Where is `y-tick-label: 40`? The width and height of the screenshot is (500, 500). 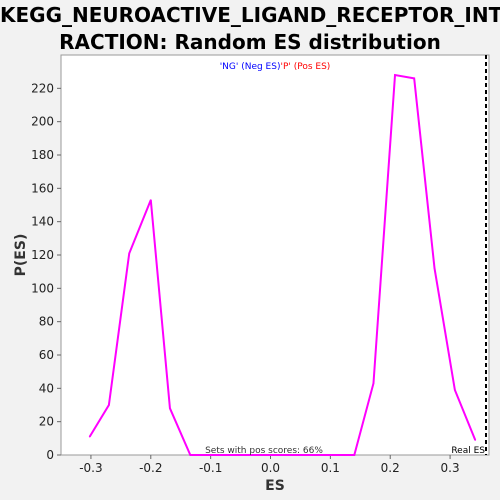 y-tick-label: 40 is located at coordinates (46, 388).